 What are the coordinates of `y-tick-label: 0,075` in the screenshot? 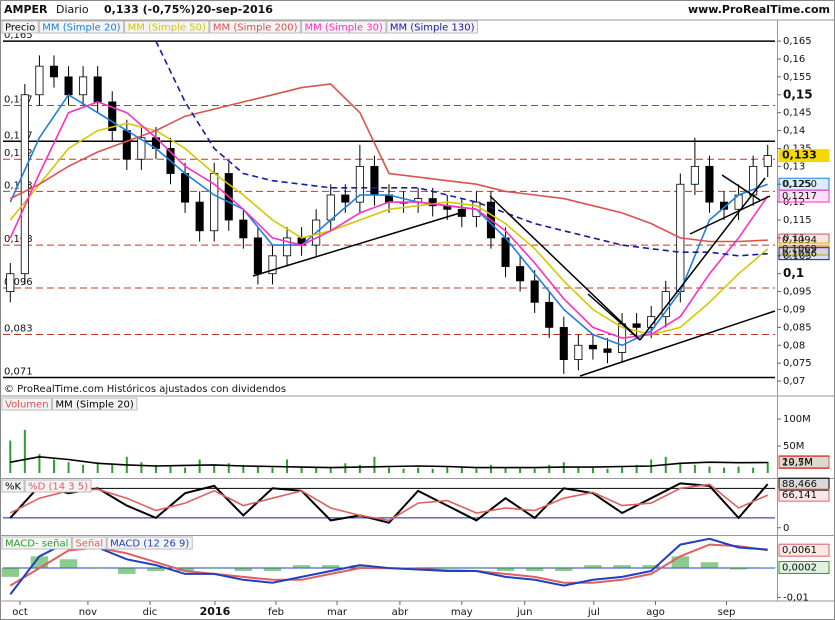 It's located at (797, 363).